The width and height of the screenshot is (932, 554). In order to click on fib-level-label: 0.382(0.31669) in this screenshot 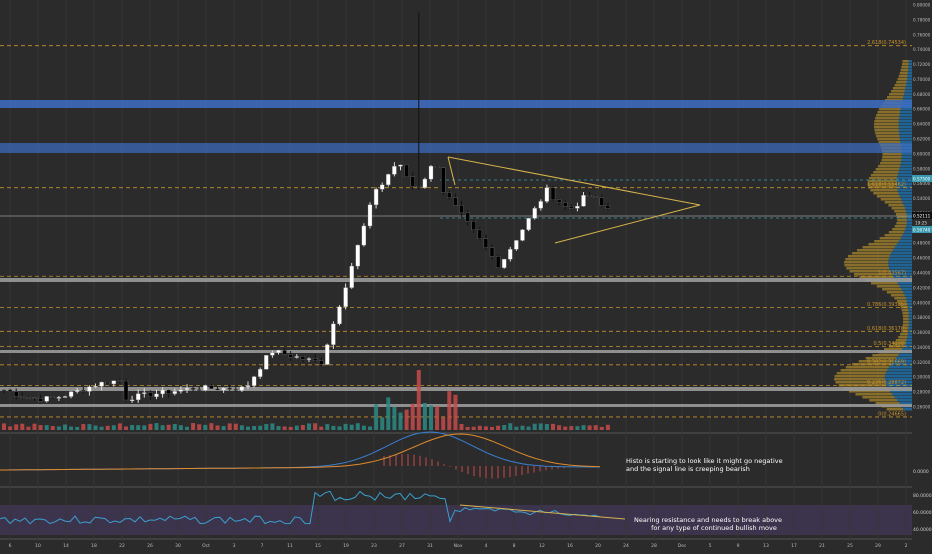, I will do `click(886, 362)`.